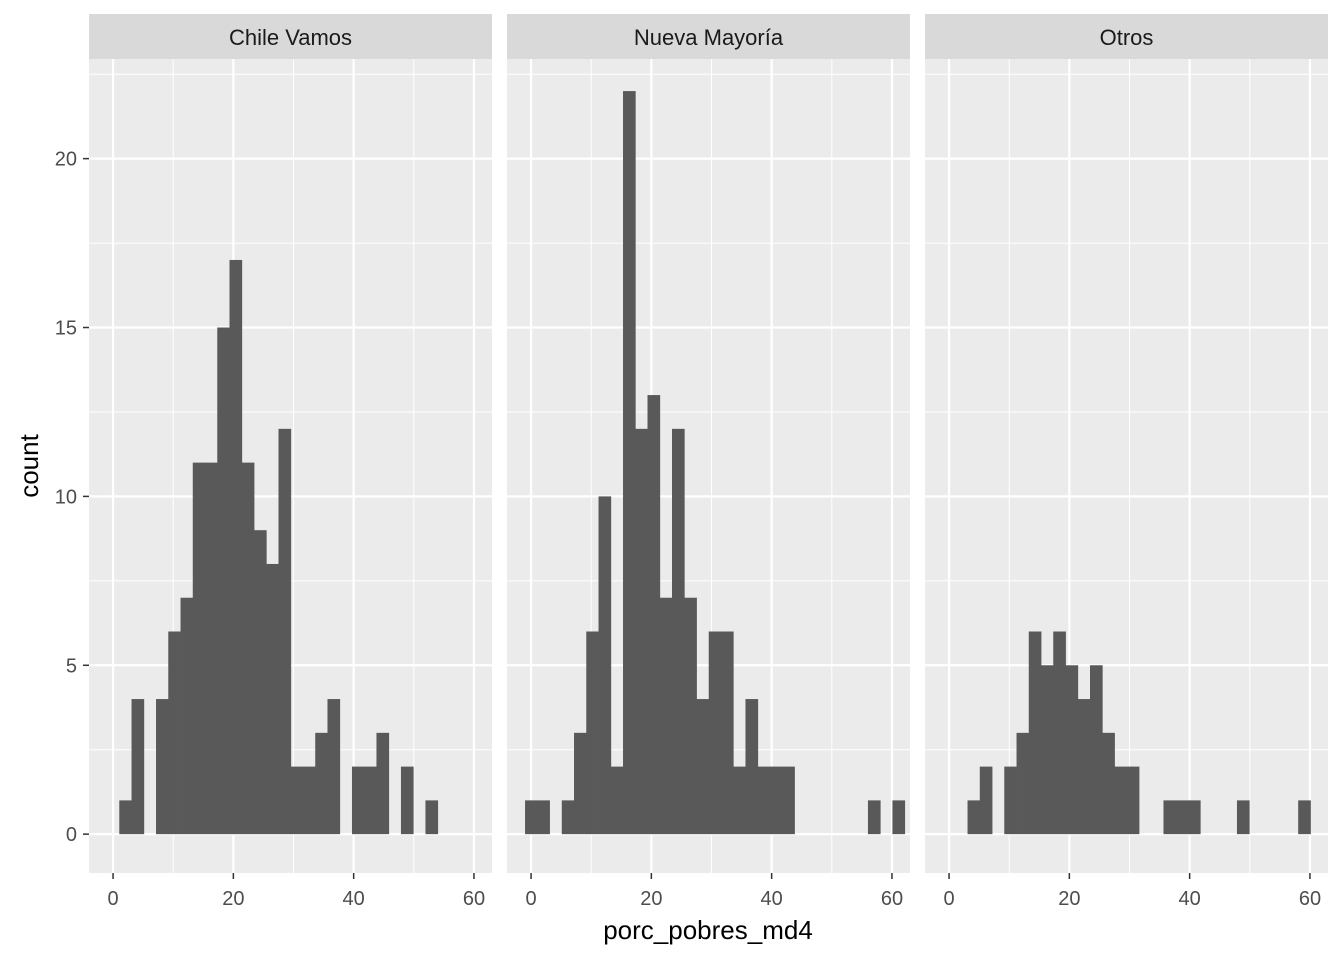 This screenshot has width=1344, height=960. I want to click on y-tick-label: 5, so click(71, 666).